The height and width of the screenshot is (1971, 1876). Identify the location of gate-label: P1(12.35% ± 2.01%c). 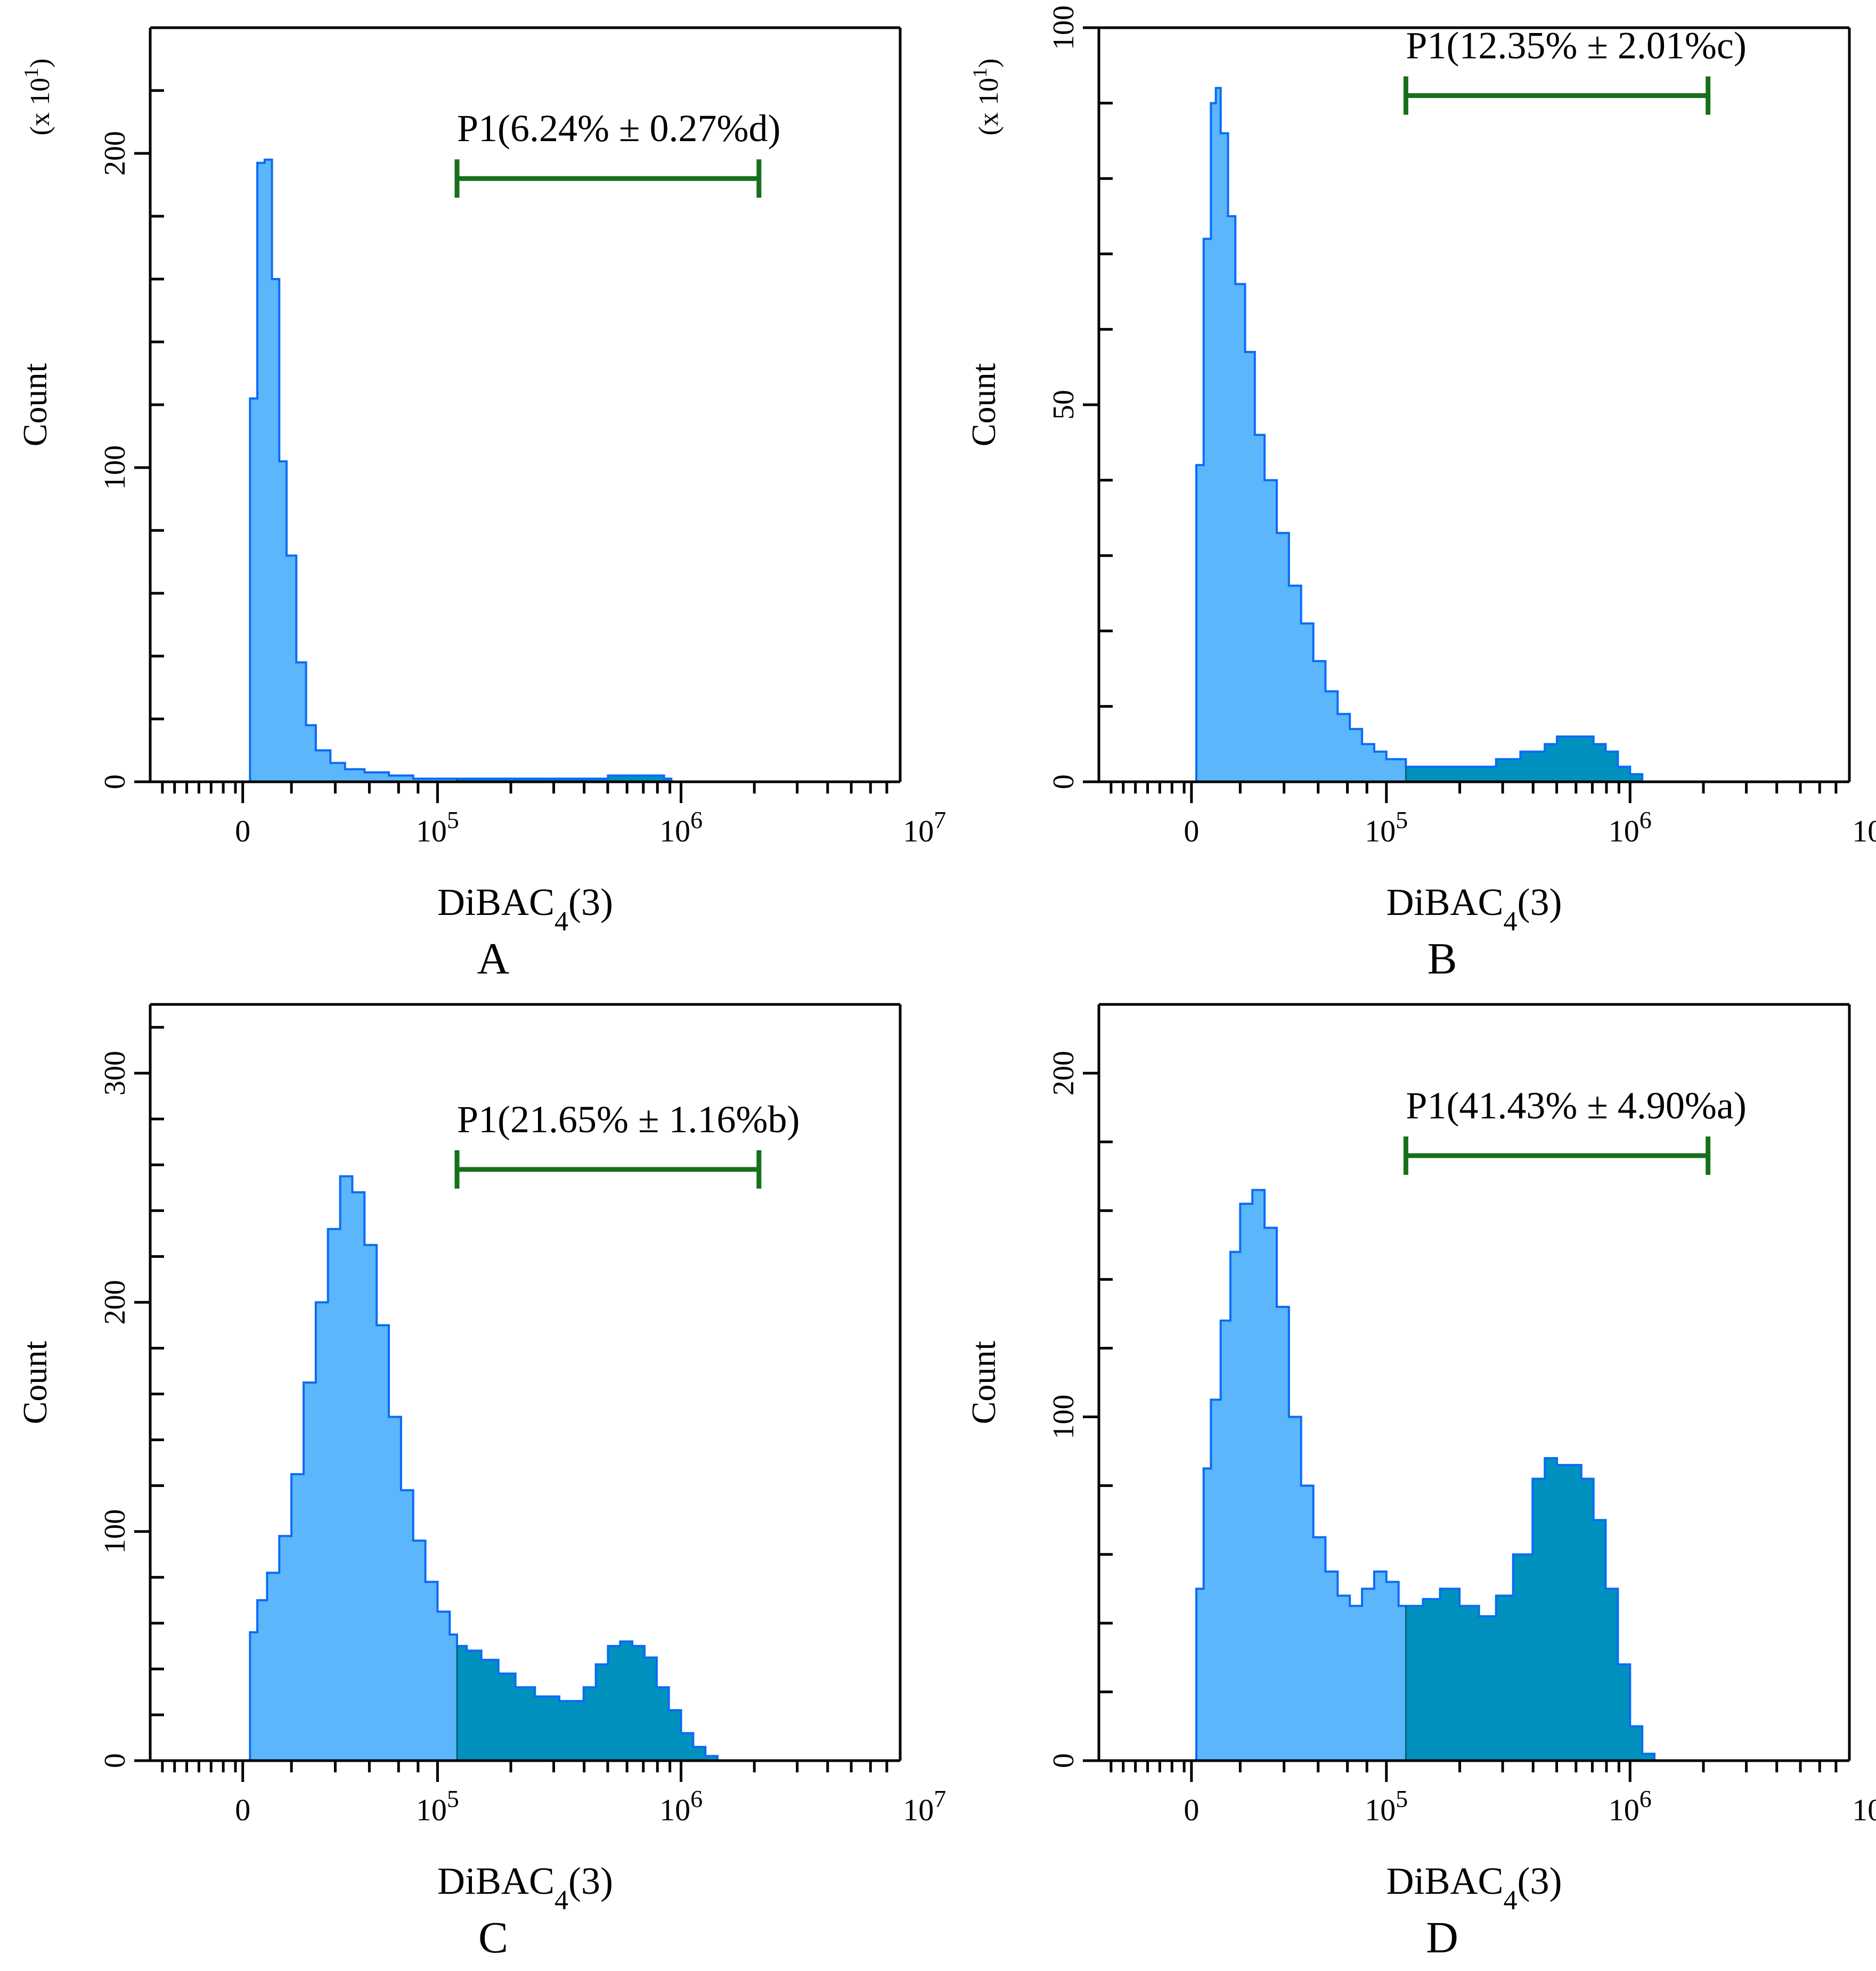
(1576, 45).